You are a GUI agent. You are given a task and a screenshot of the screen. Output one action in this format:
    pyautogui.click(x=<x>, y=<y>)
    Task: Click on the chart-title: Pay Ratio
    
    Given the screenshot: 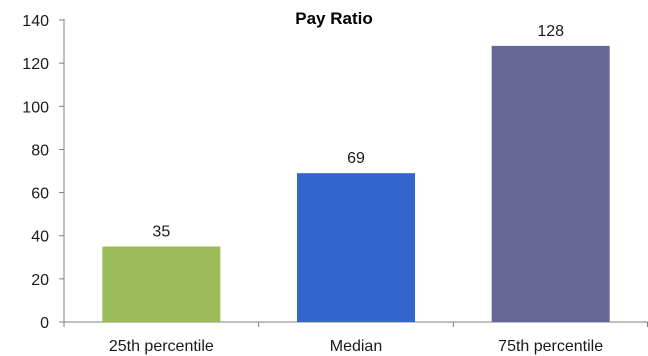 What is the action you would take?
    pyautogui.click(x=333, y=18)
    